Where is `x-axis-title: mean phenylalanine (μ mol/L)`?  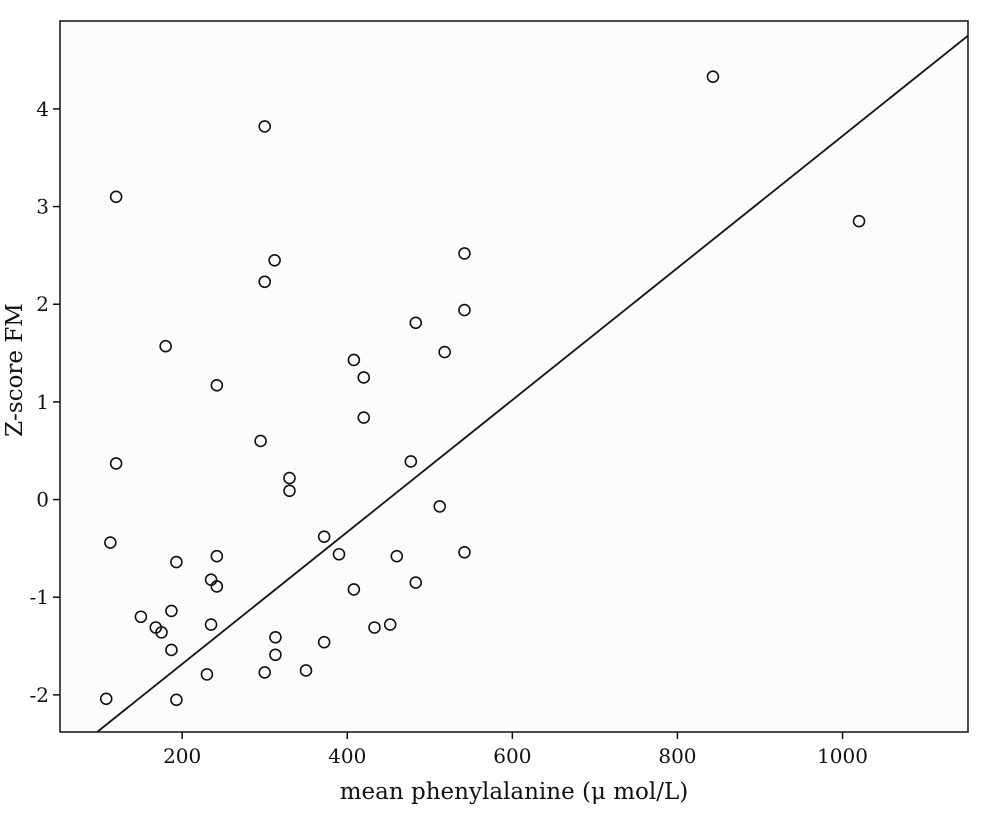
x-axis-title: mean phenylalanine (μ mol/L) is located at coordinates (514, 792).